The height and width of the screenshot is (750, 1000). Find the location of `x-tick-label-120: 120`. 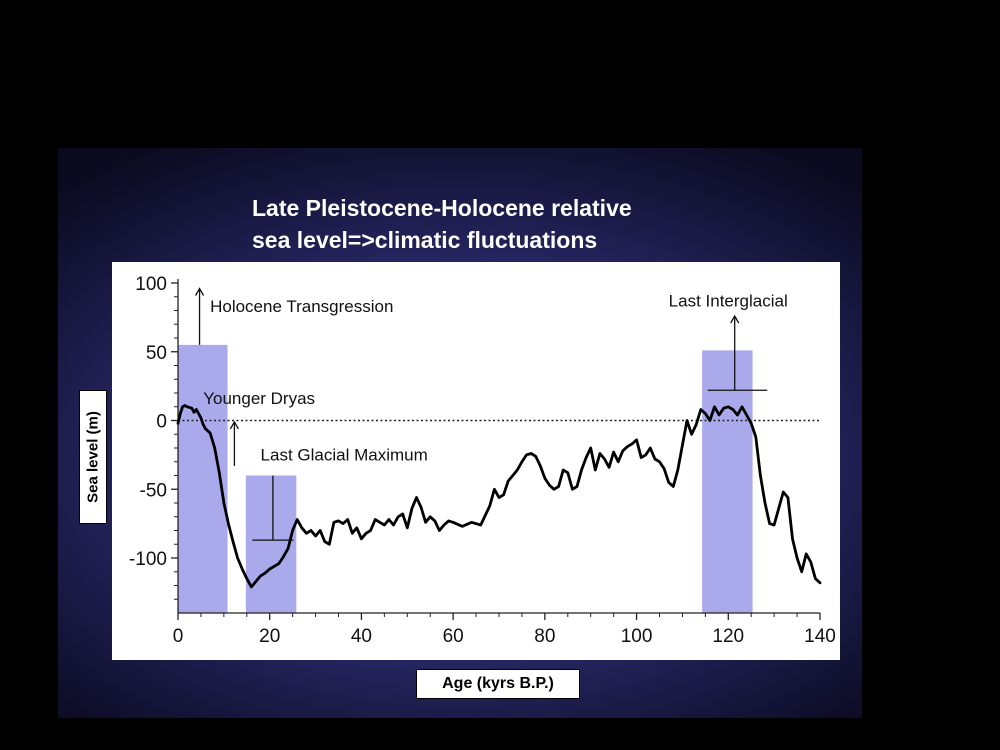

x-tick-label-120: 120 is located at coordinates (728, 636).